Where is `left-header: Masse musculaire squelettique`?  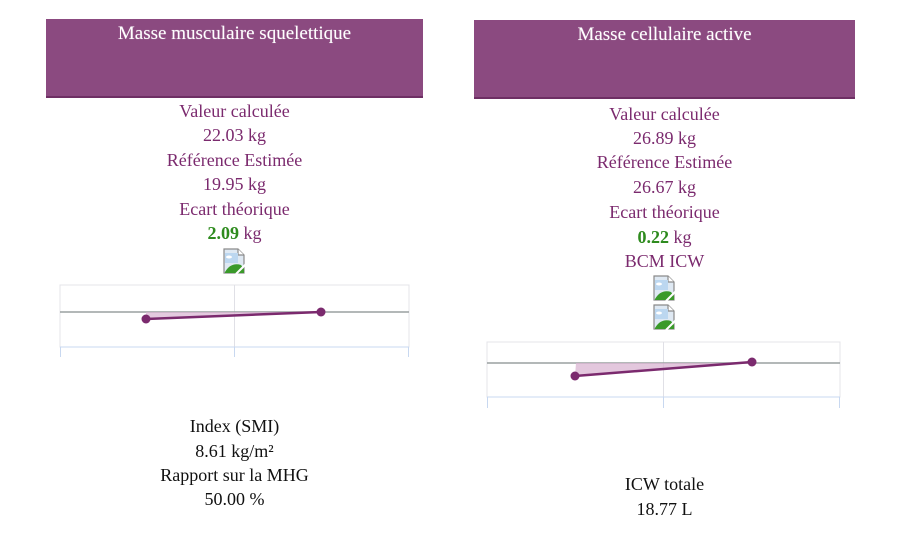
left-header: Masse musculaire squelettique is located at coordinates (234, 58).